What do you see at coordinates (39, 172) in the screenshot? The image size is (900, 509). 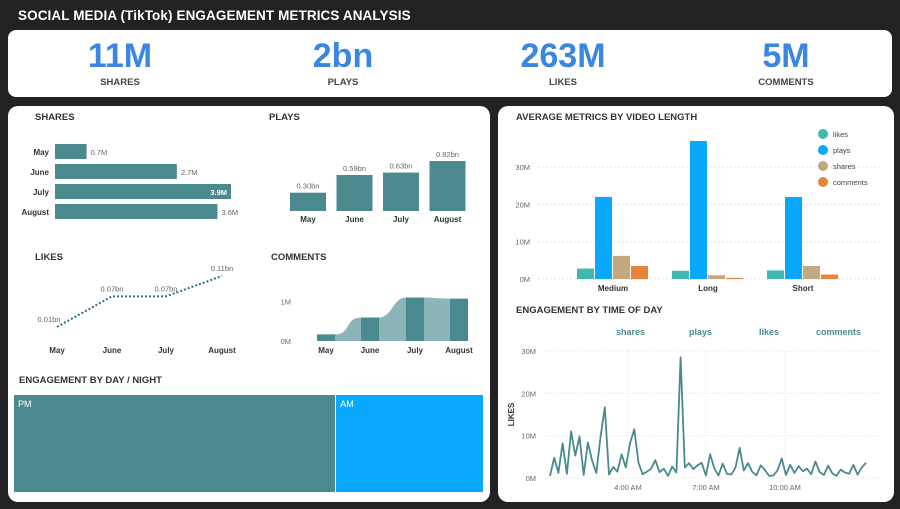 I see `shares-category-label: June` at bounding box center [39, 172].